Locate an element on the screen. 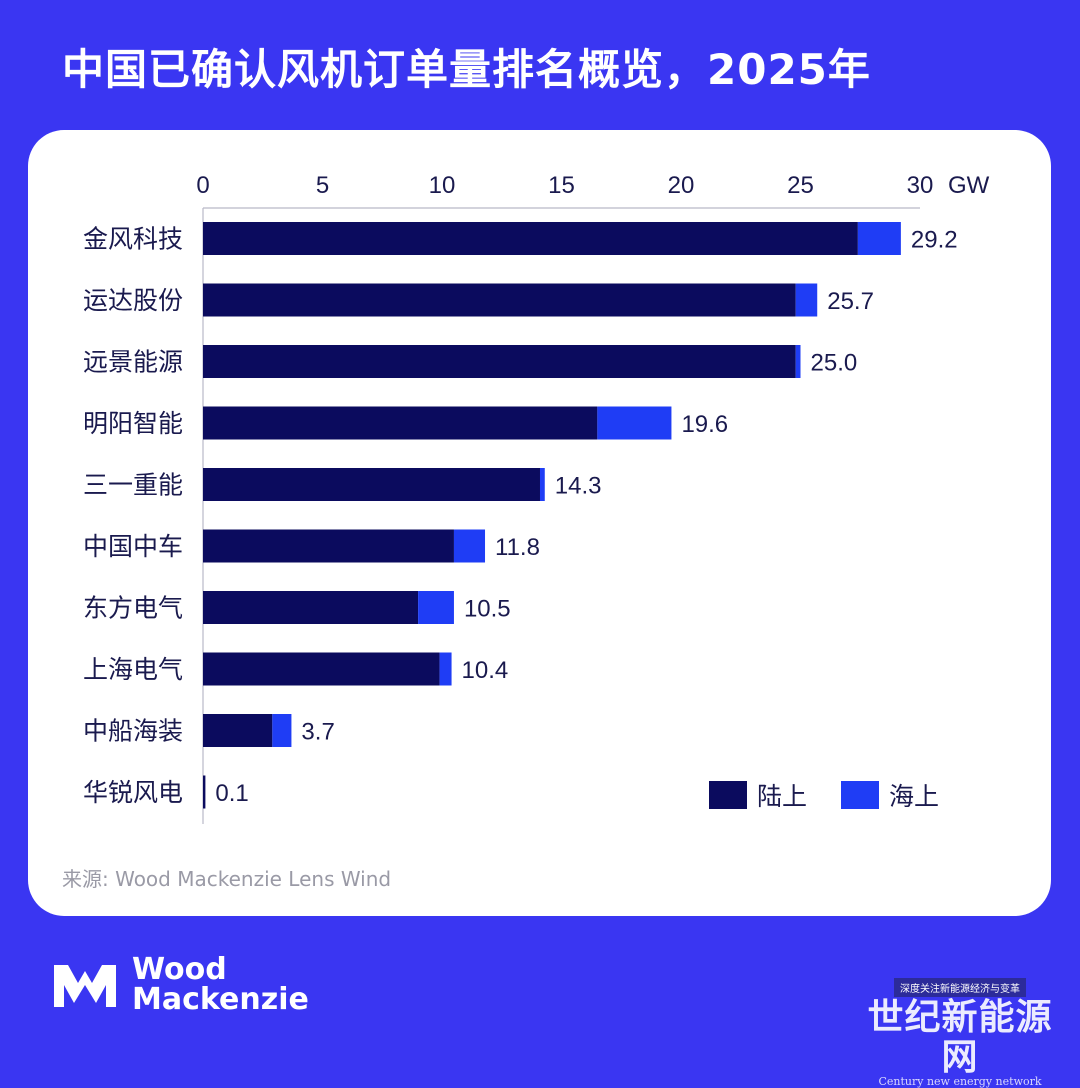  chart-title: 中国已确认风机订单量排名概览，2025年 is located at coordinates (466, 69).